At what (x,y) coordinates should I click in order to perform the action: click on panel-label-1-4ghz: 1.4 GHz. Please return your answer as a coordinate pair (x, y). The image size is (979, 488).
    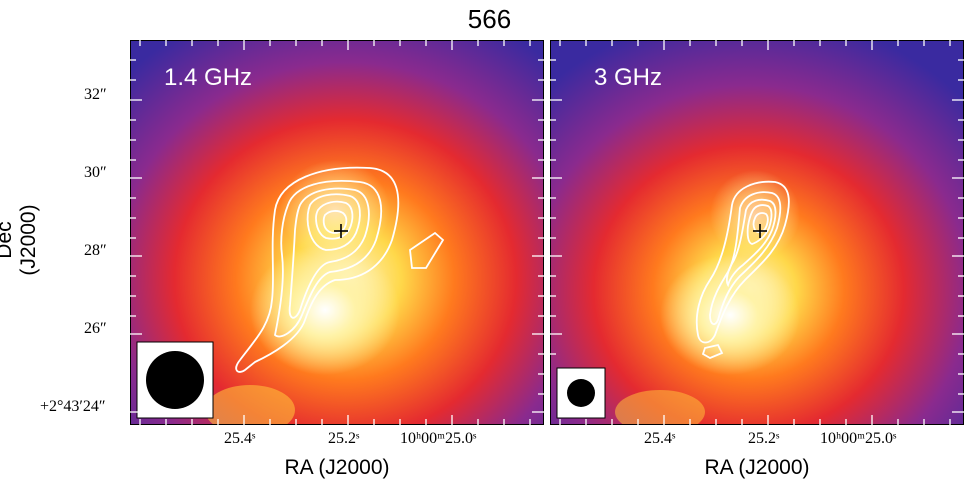
    Looking at the image, I should click on (208, 77).